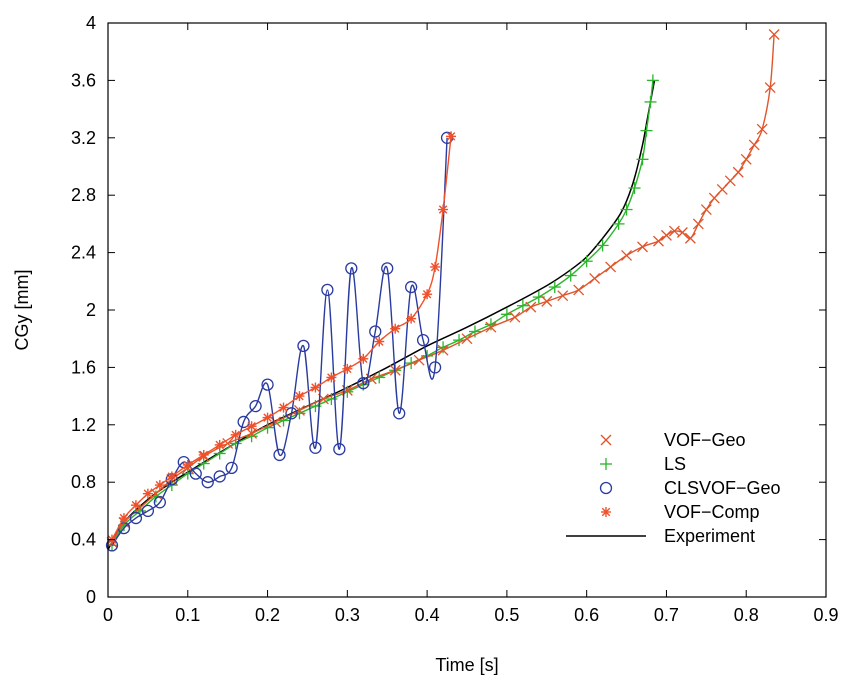  Describe the element at coordinates (705, 440) in the screenshot. I see `legend-label: VOF−Geo` at that location.